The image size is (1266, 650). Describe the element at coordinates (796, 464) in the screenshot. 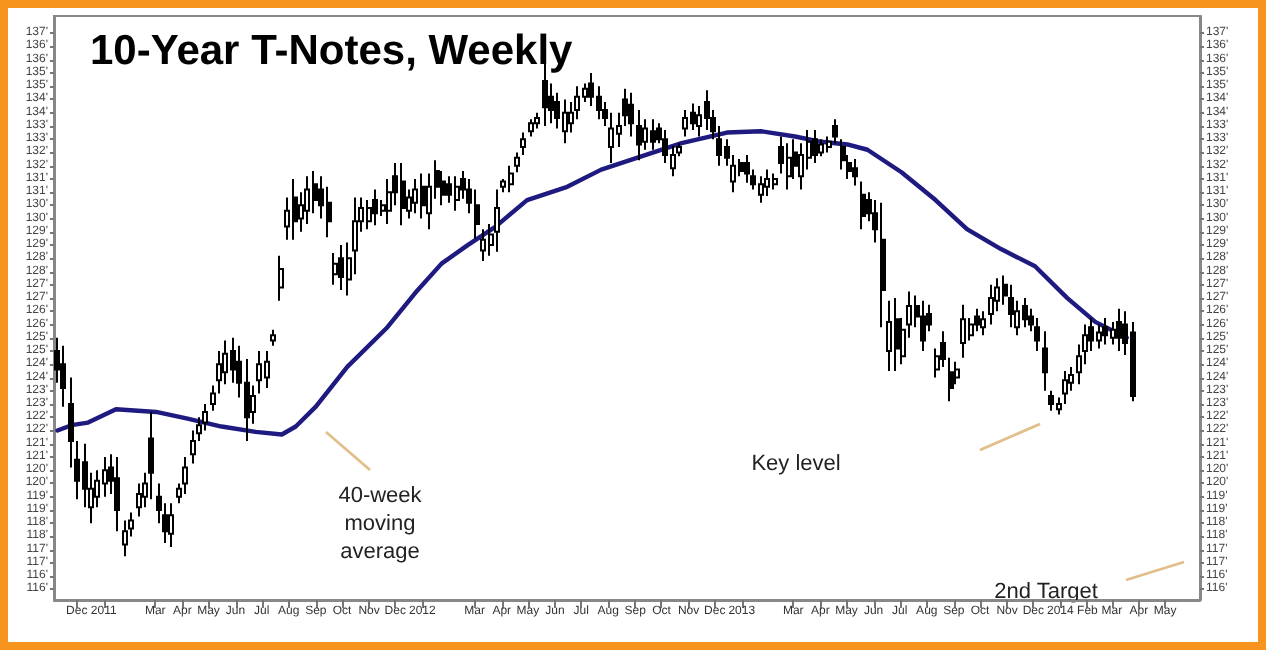

I see `annotation: Key level` at that location.